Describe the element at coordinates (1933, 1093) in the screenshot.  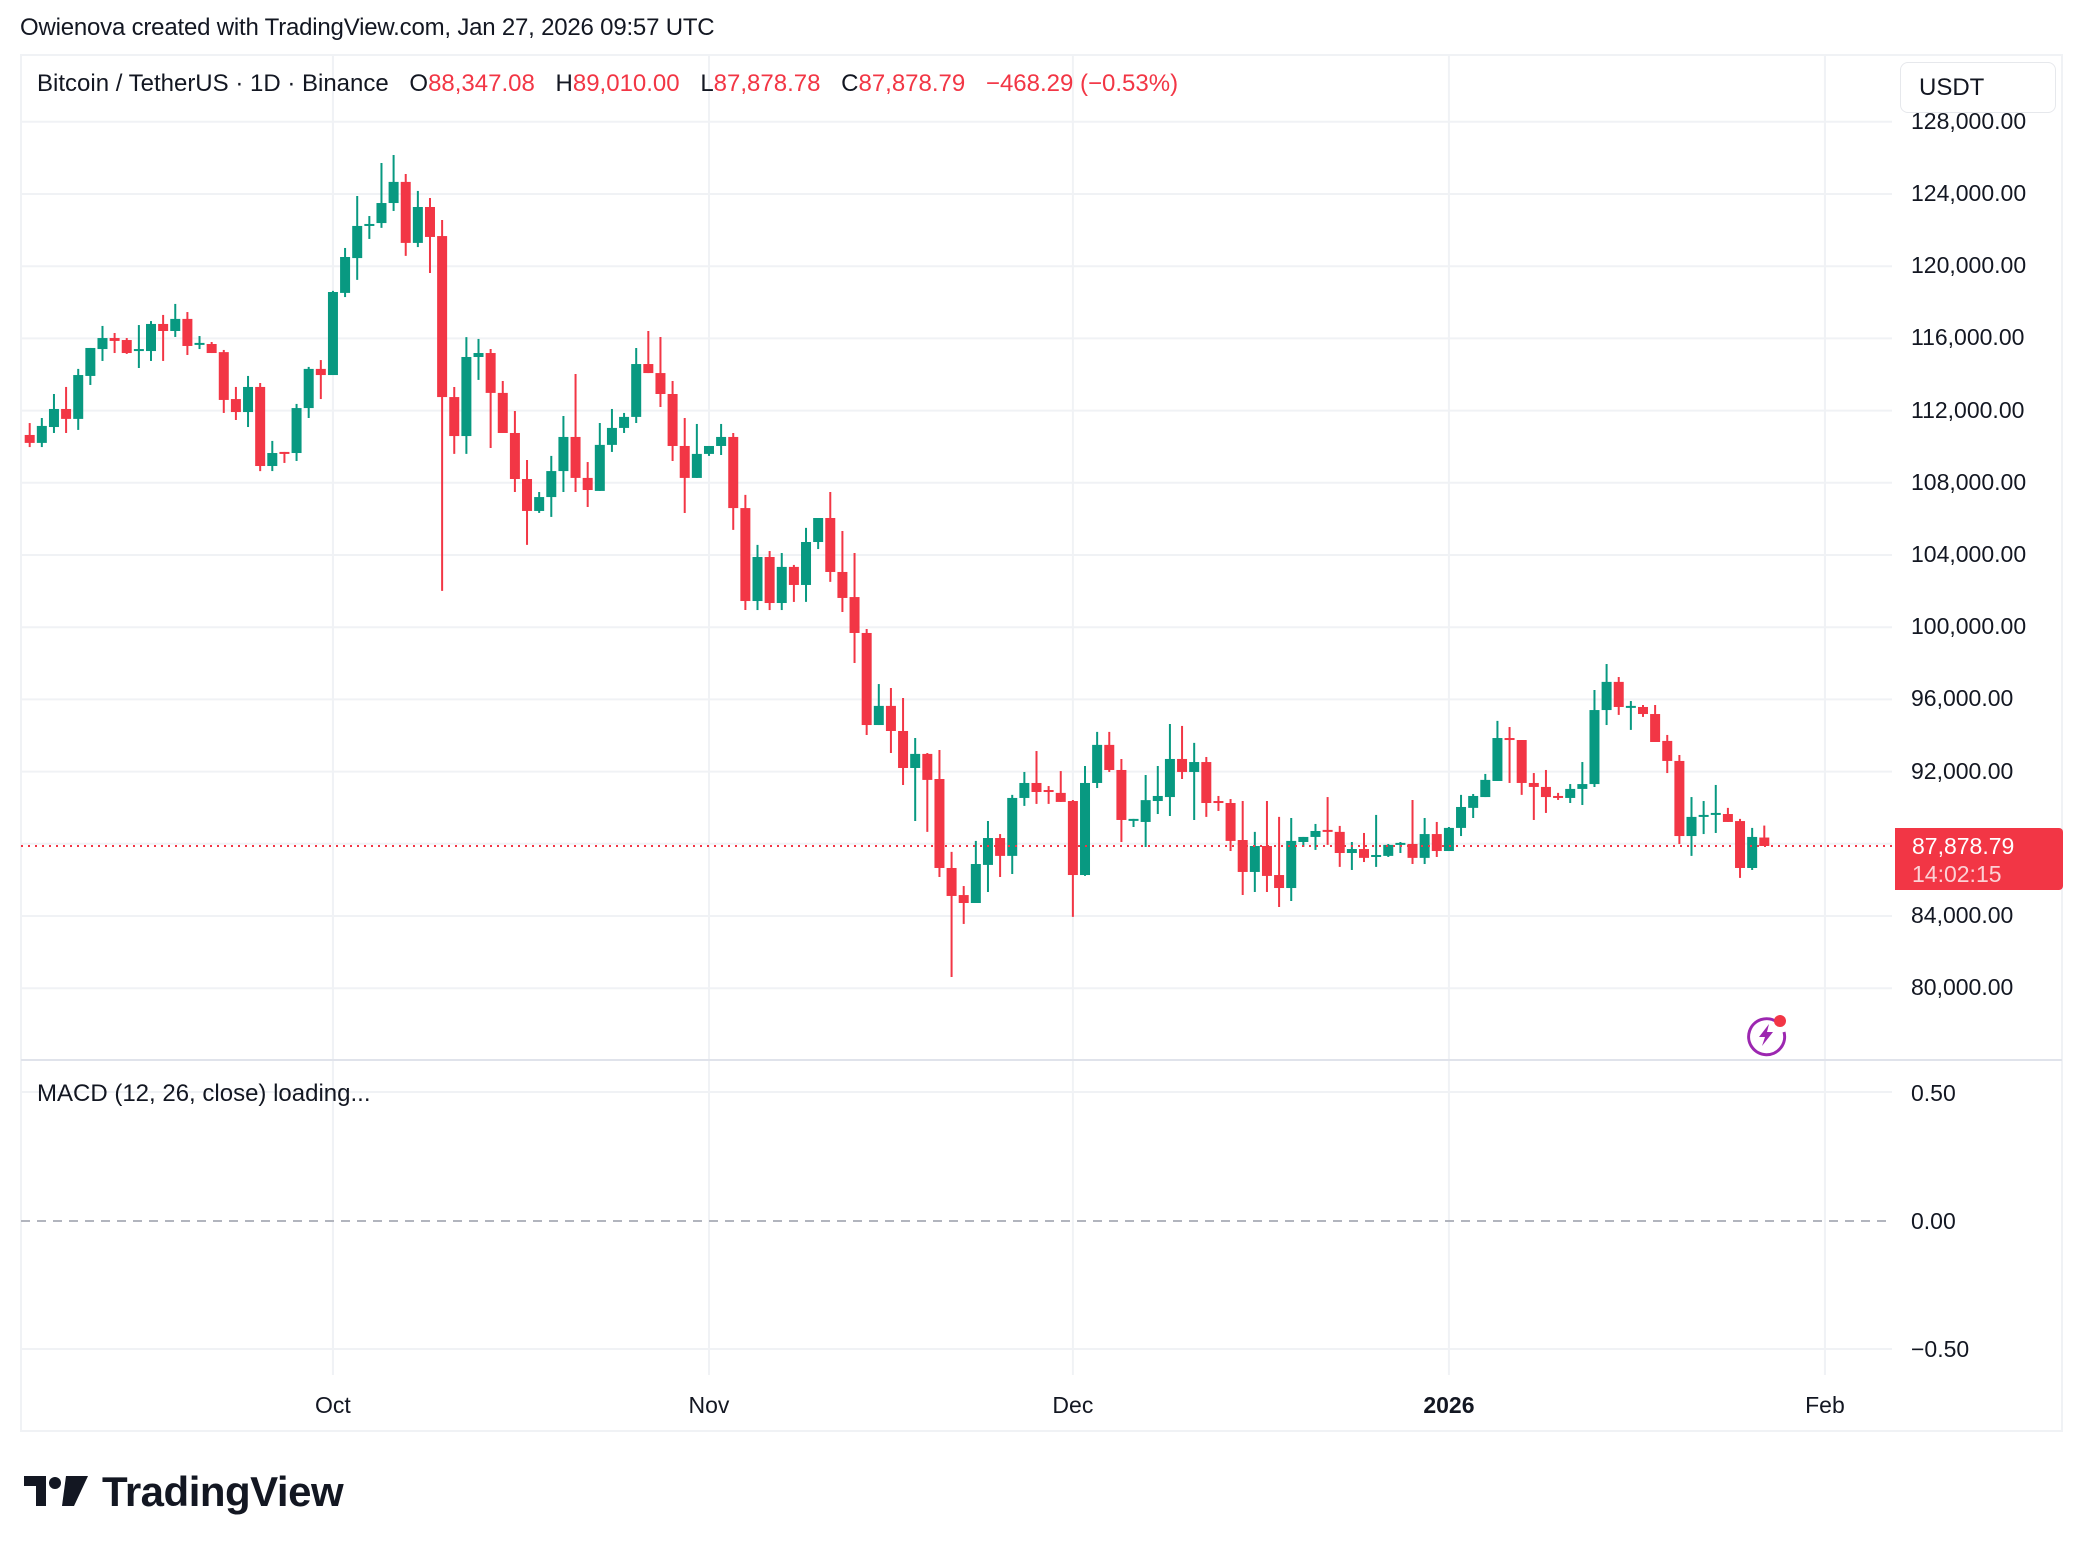
I see `macd-tick-pos: 0.50` at that location.